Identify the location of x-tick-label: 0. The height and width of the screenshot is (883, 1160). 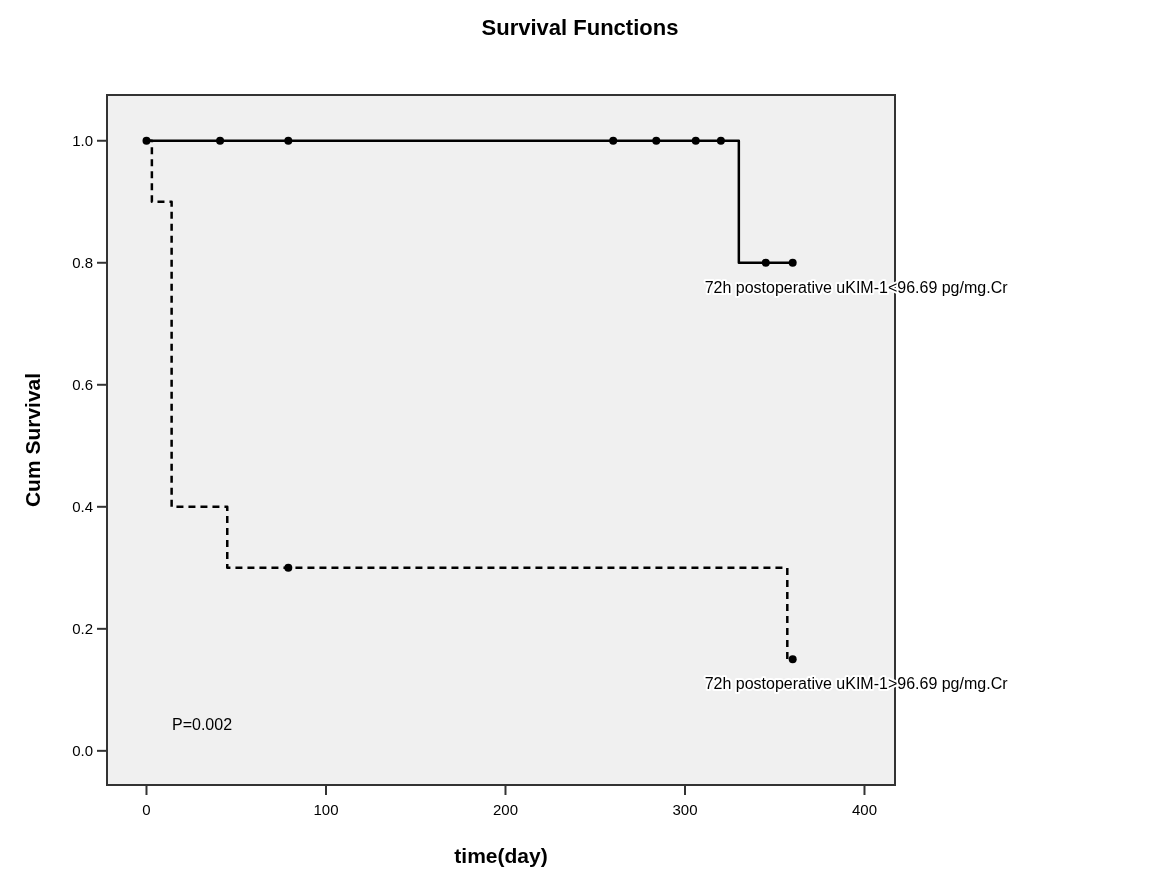
(146, 809).